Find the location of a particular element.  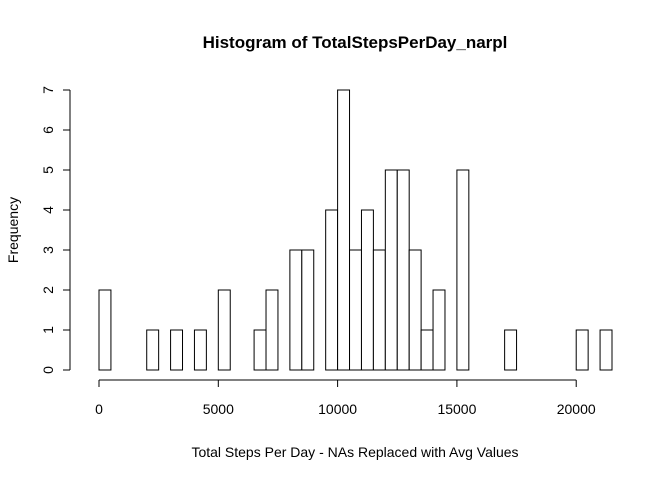

x-axis: 0 5000 10000 15000 20000 is located at coordinates (345, 398).